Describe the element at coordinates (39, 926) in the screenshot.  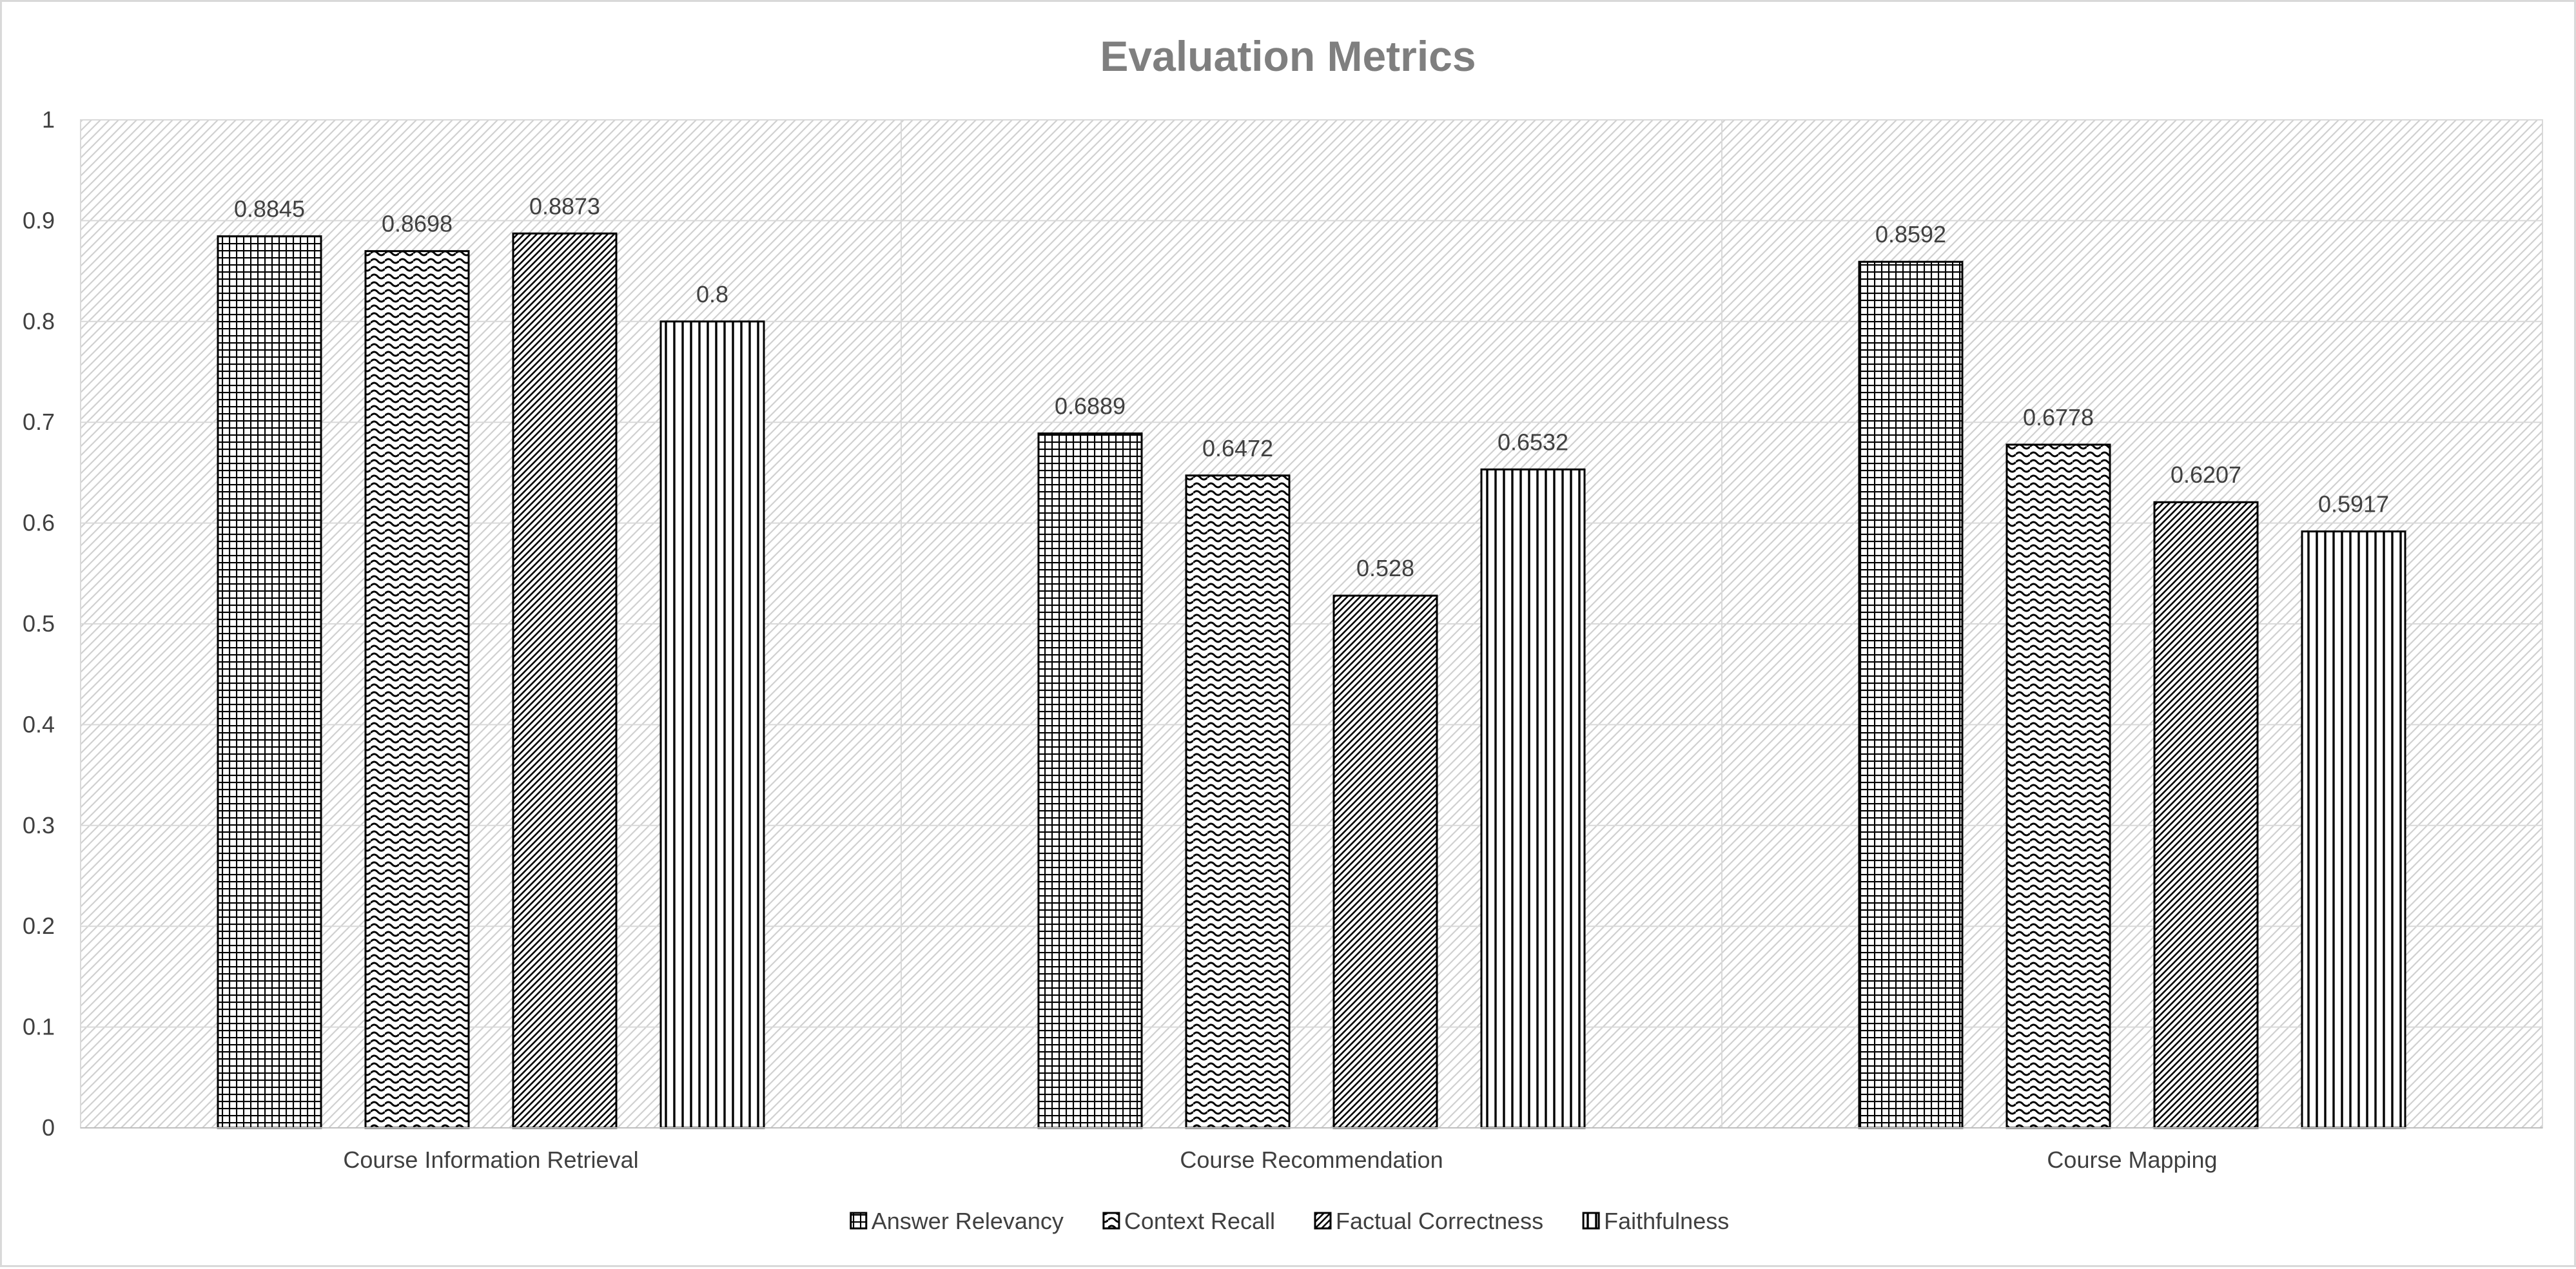
I see `y-tick-label: 0.2` at that location.